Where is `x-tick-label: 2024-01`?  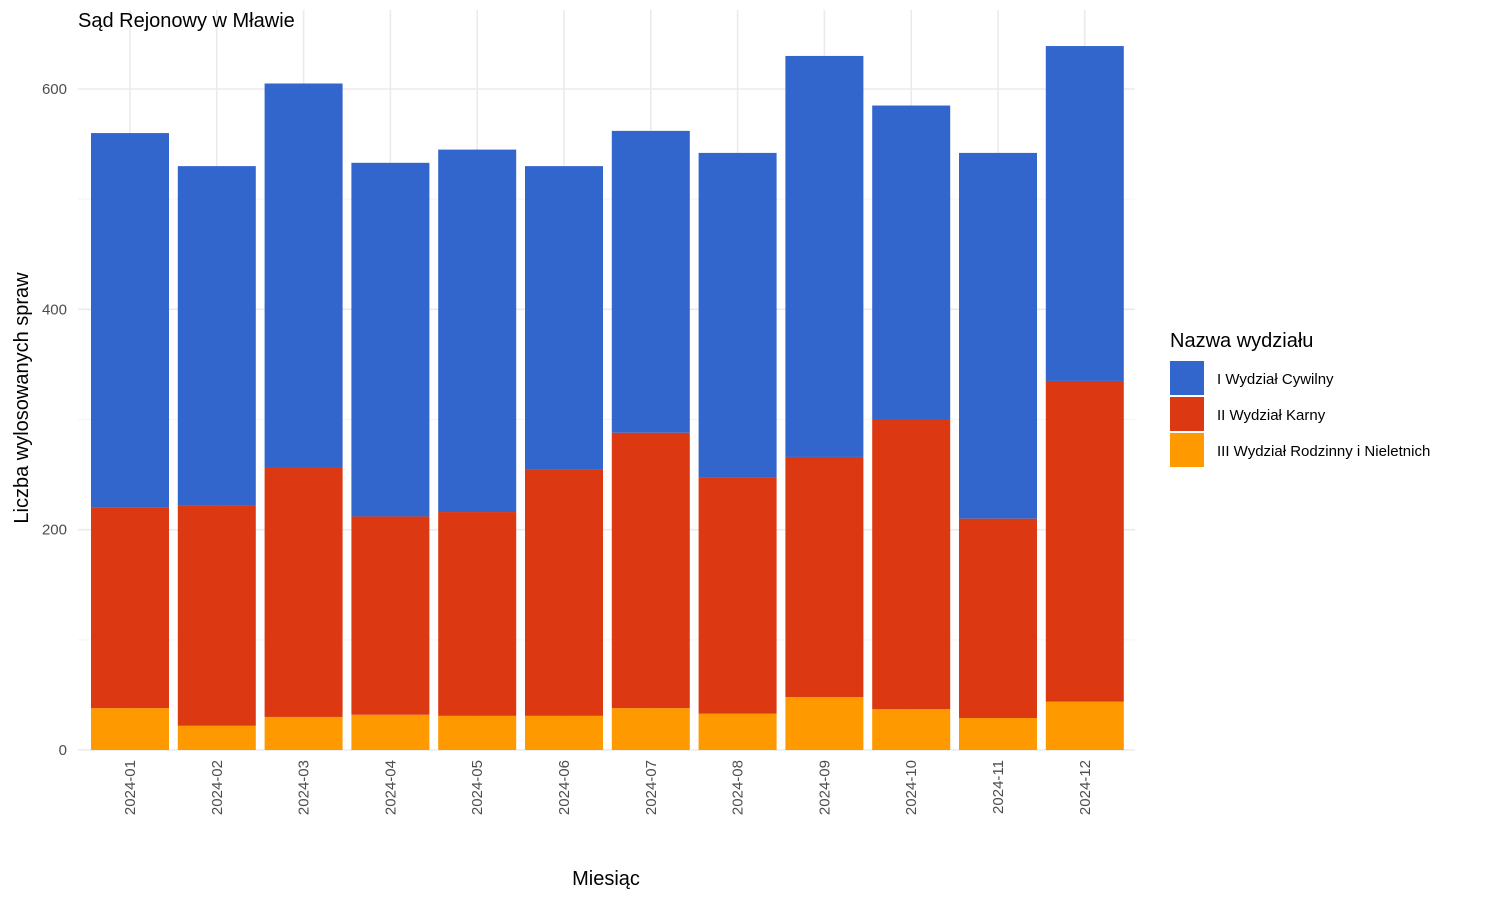 x-tick-label: 2024-01 is located at coordinates (130, 787).